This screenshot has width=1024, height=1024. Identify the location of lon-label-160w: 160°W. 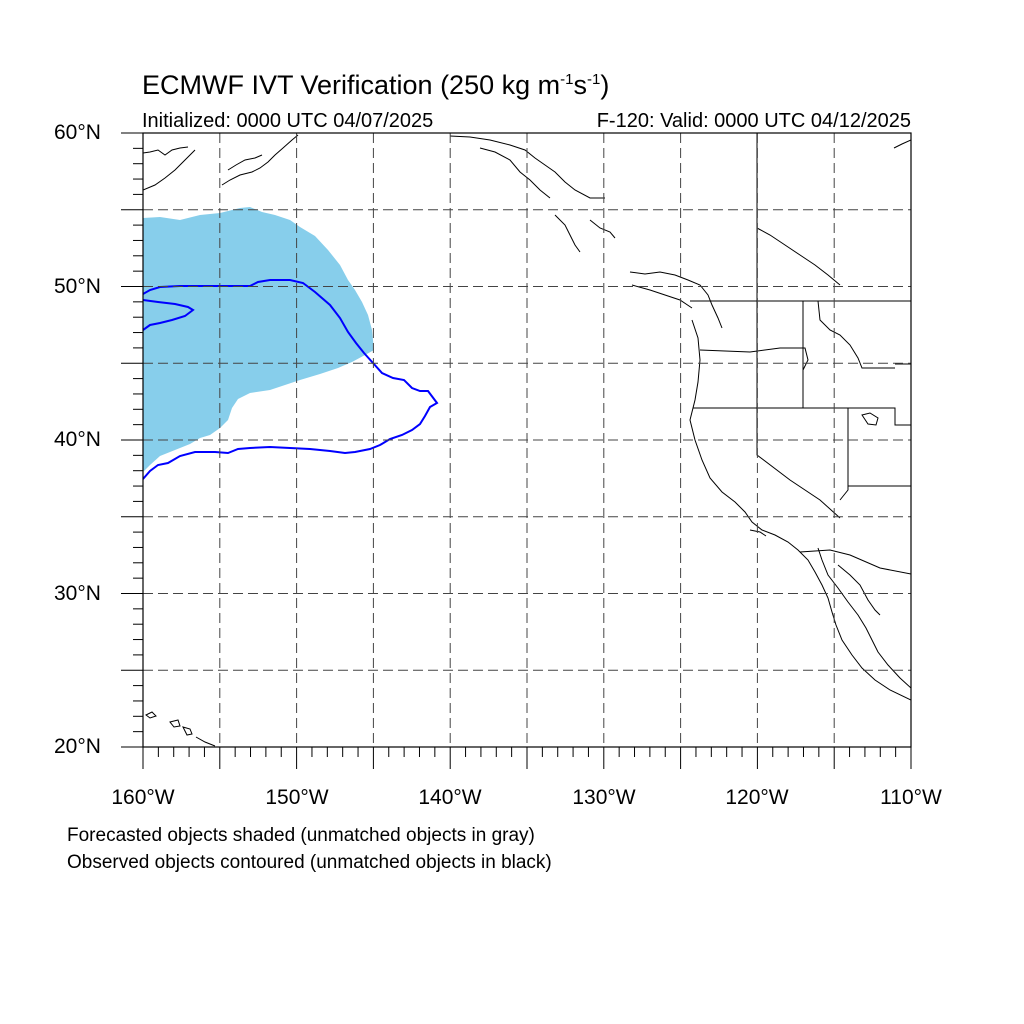
(143, 797).